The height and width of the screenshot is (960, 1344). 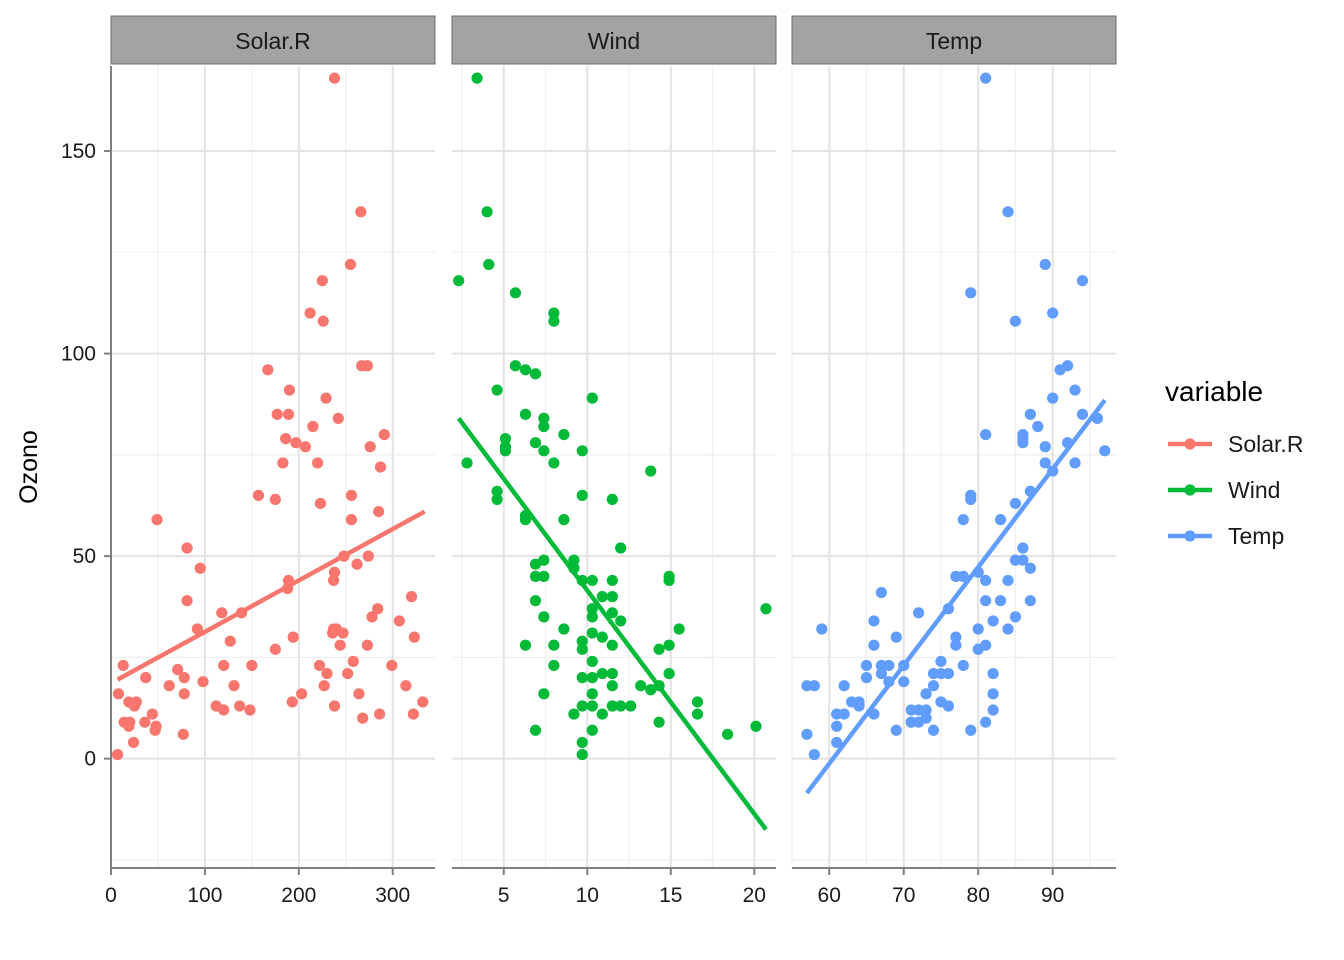 What do you see at coordinates (298, 895) in the screenshot?
I see `x-tick-label: 200` at bounding box center [298, 895].